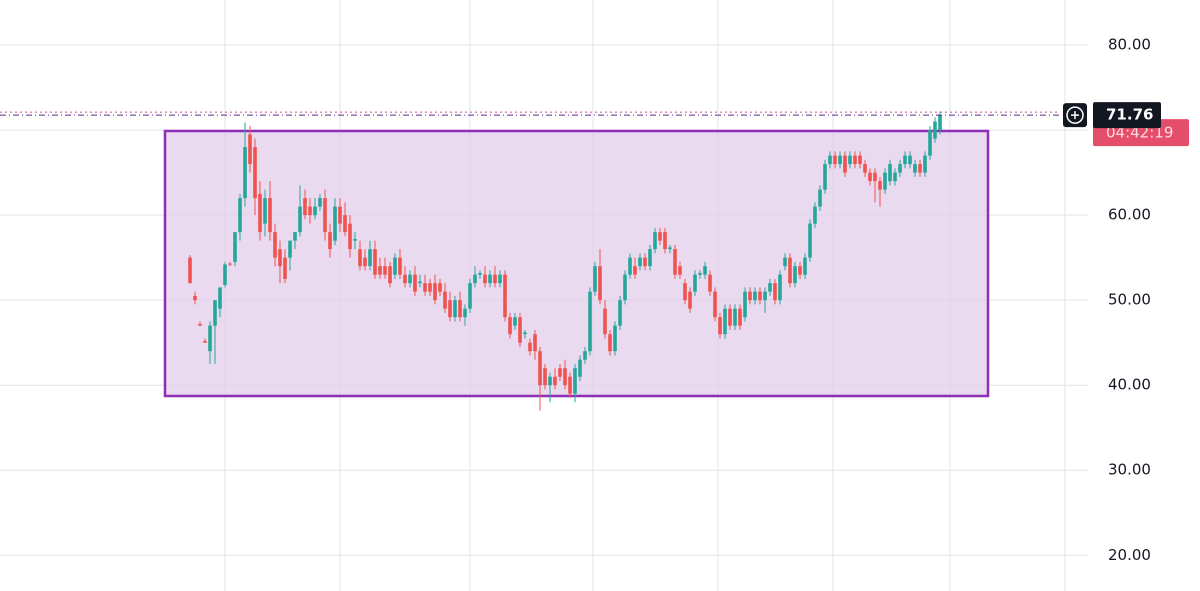 The height and width of the screenshot is (591, 1200). What do you see at coordinates (1075, 115) in the screenshot?
I see `crosshair-plus` at bounding box center [1075, 115].